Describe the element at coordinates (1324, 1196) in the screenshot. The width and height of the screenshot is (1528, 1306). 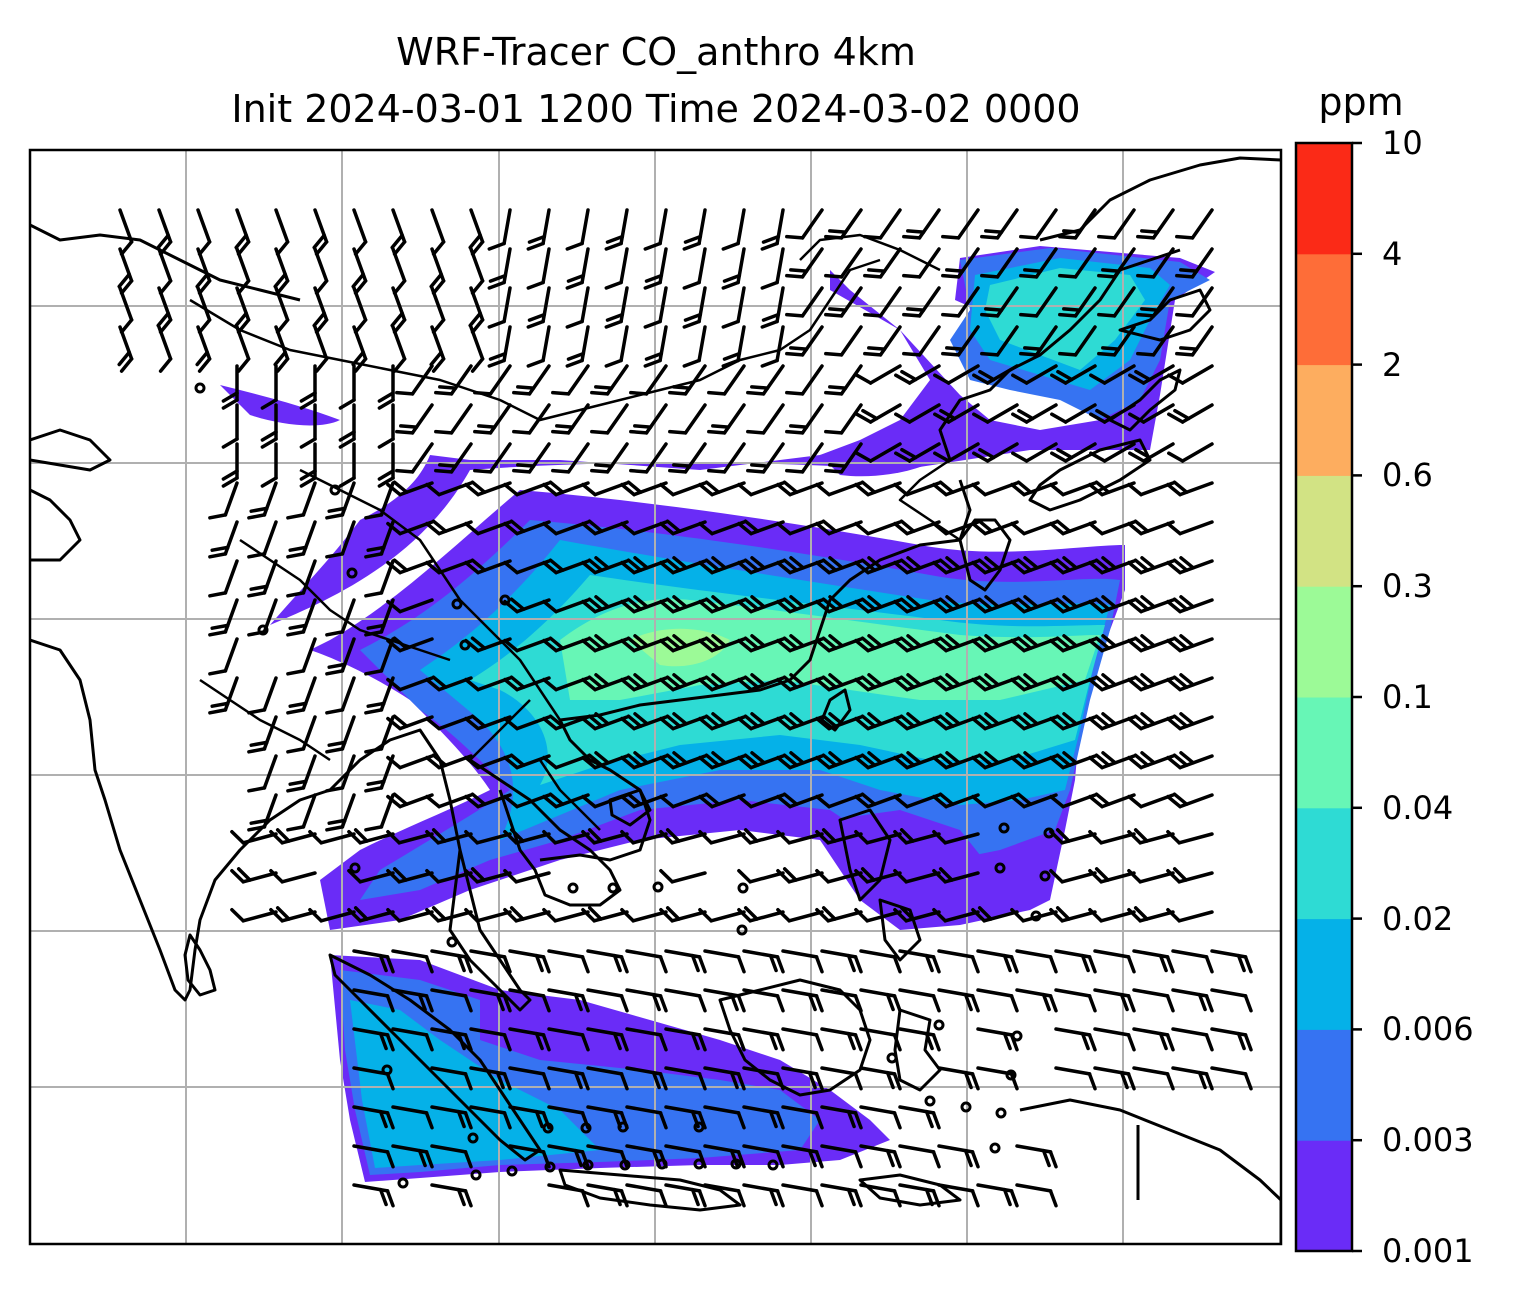
I see `colorbar-swatch` at that location.